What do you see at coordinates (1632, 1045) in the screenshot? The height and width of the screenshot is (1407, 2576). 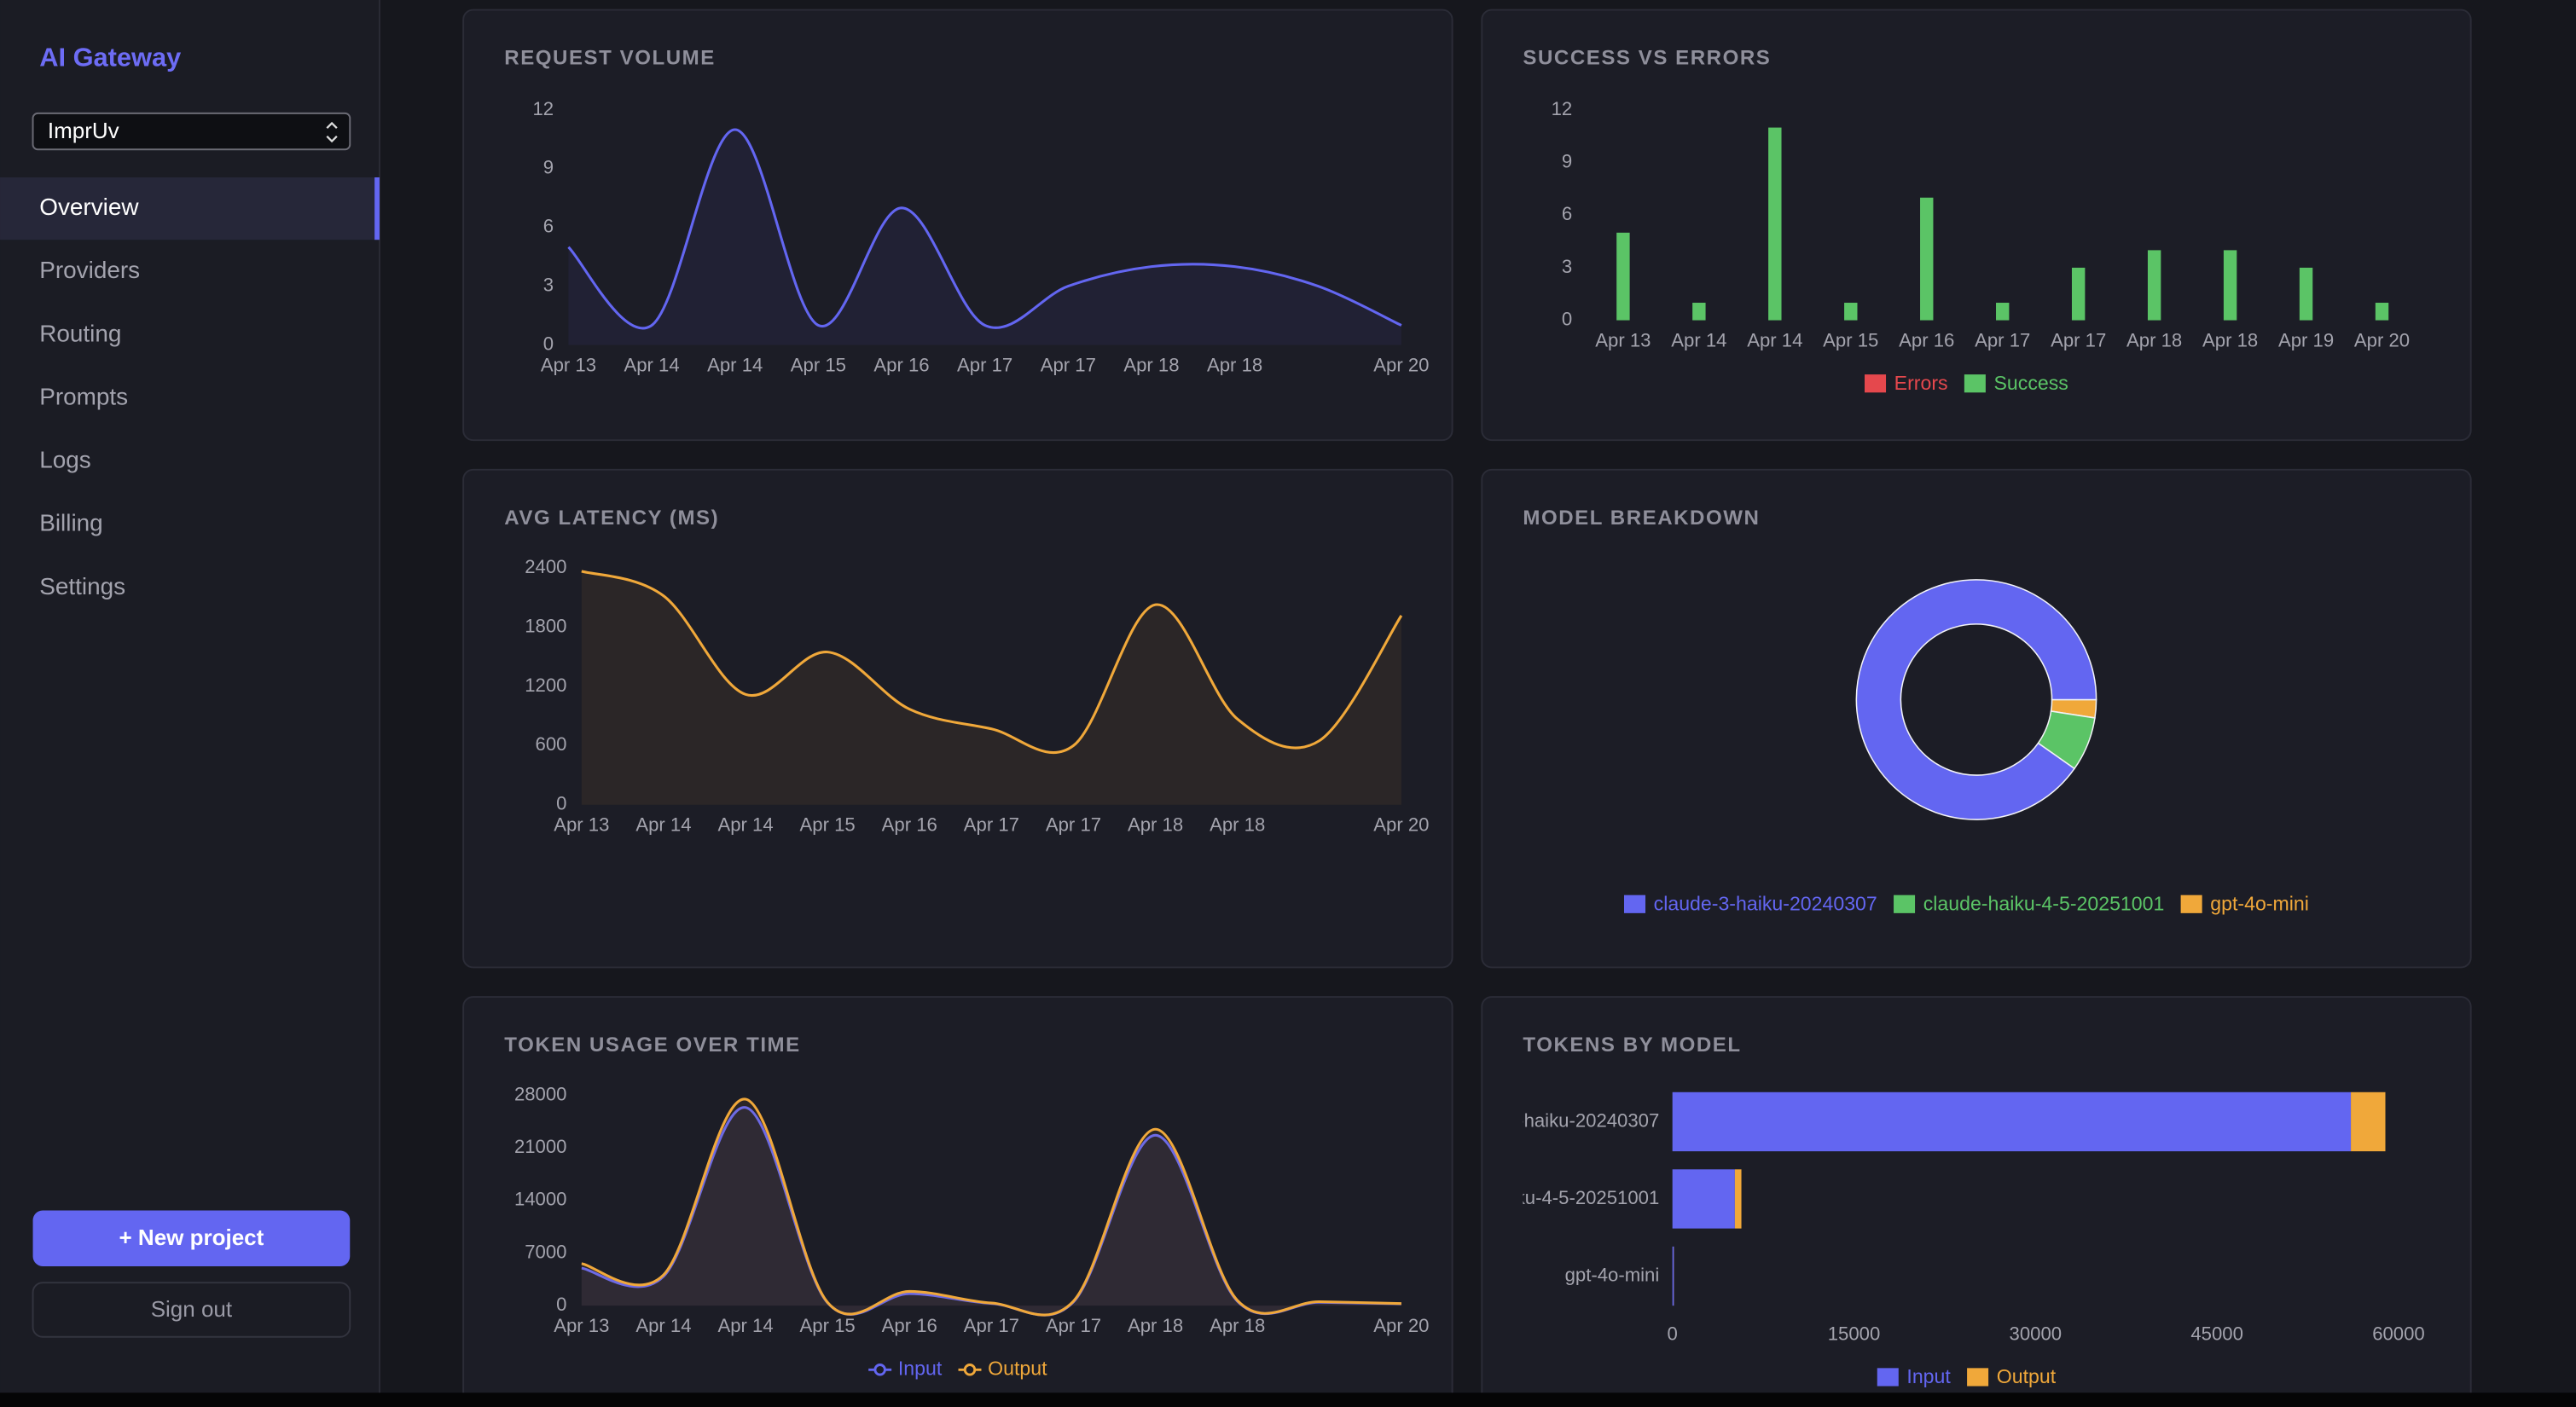 I see `panel-title: TOKENS BY MODEL` at bounding box center [1632, 1045].